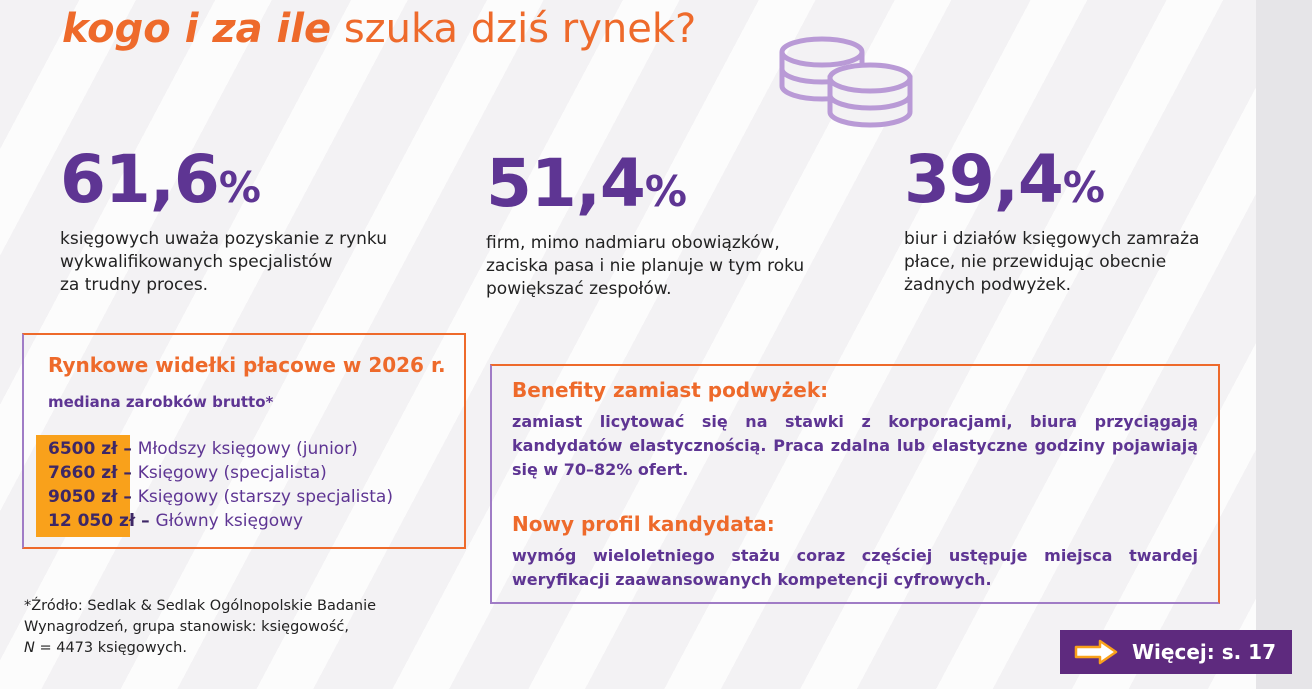 The width and height of the screenshot is (1312, 689). I want to click on page-title: kogo i za ile szuka dziś rynek?, so click(379, 29).